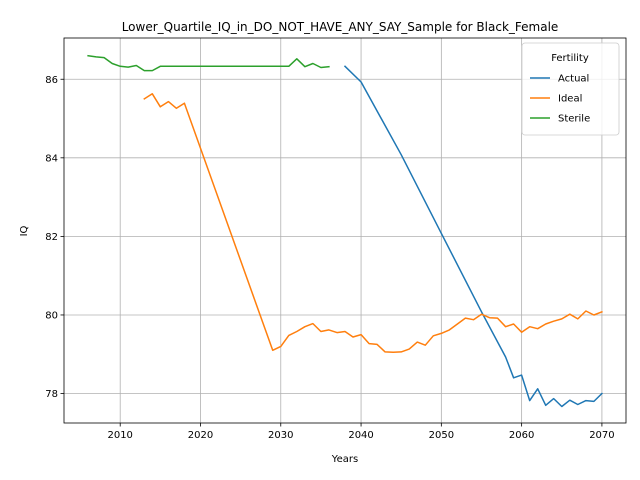  Describe the element at coordinates (360, 435) in the screenshot. I see `x-tick-label: 2040` at that location.